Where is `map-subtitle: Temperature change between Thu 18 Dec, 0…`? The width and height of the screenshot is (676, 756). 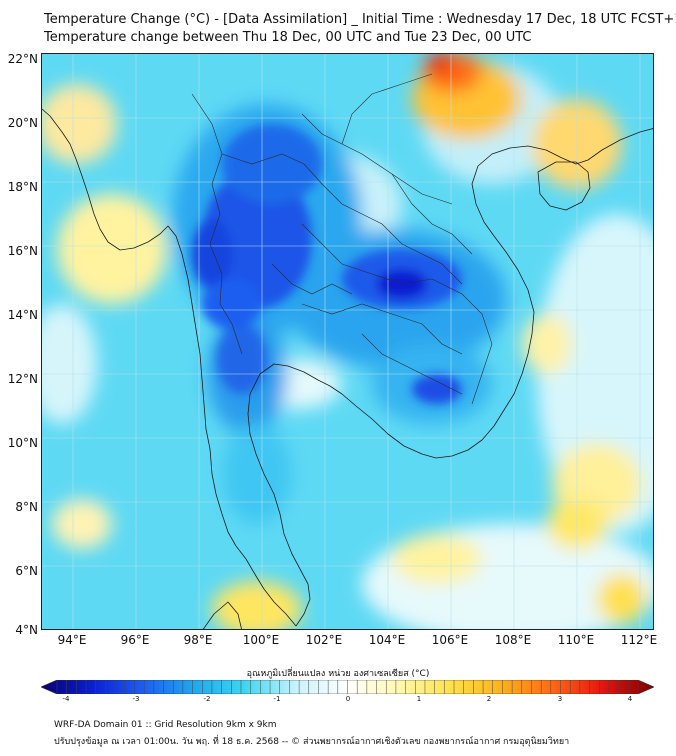 map-subtitle: Temperature change between Thu 18 Dec, 0… is located at coordinates (288, 37).